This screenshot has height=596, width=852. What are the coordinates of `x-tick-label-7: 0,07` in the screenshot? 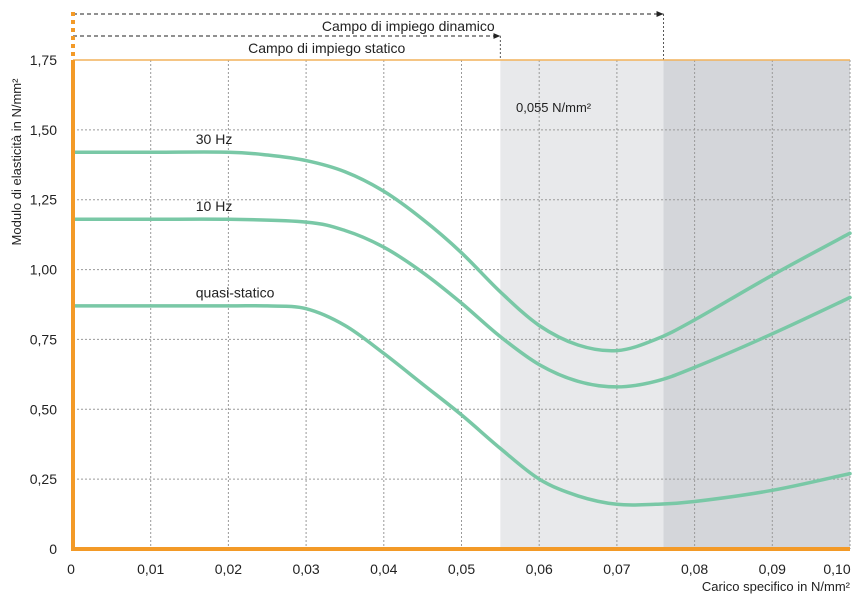 It's located at (616, 569).